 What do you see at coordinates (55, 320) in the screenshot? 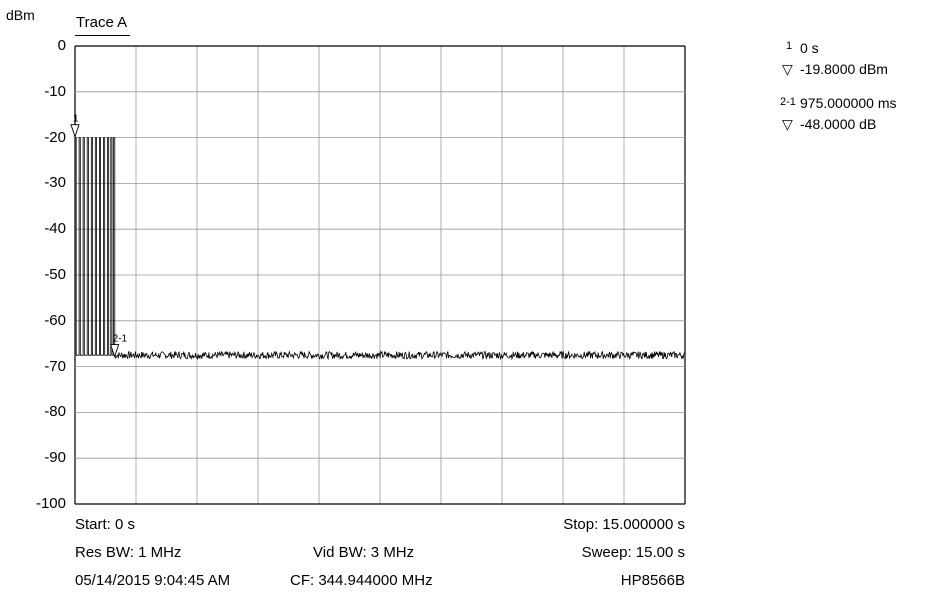
I see `y-tick-label: -60` at bounding box center [55, 320].